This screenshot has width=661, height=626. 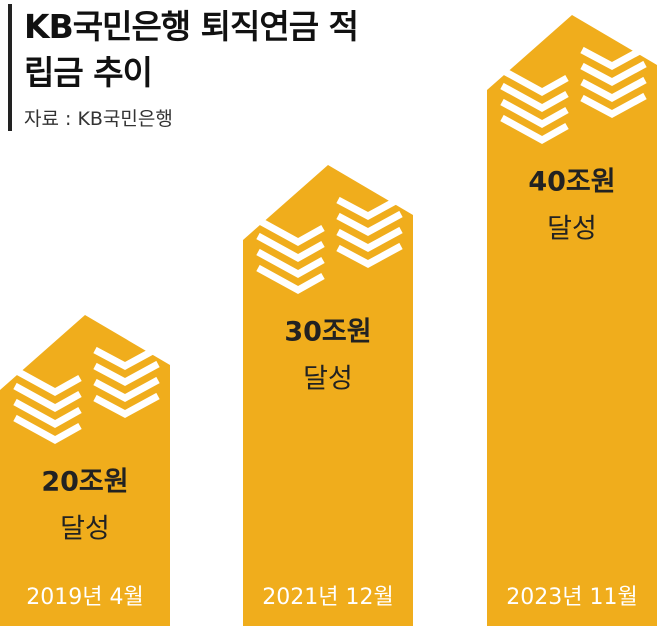 I want to click on chart-title: KB국민은행 퇴직연금 적립금 추이, so click(x=191, y=49).